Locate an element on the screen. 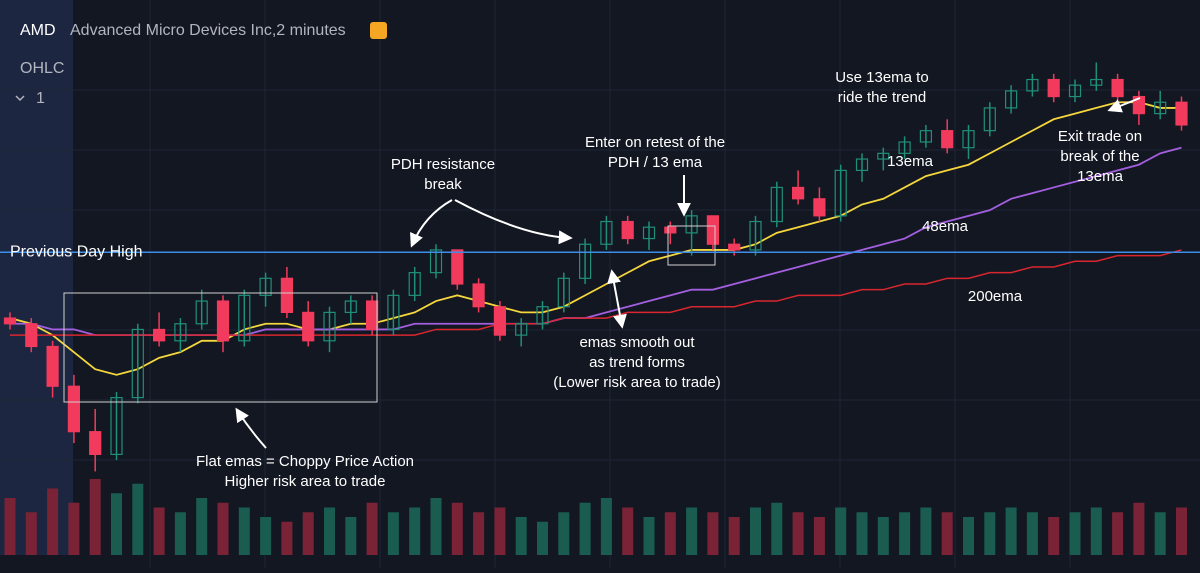 The width and height of the screenshot is (1200, 573). annotation: PDH / 13 ema is located at coordinates (655, 162).